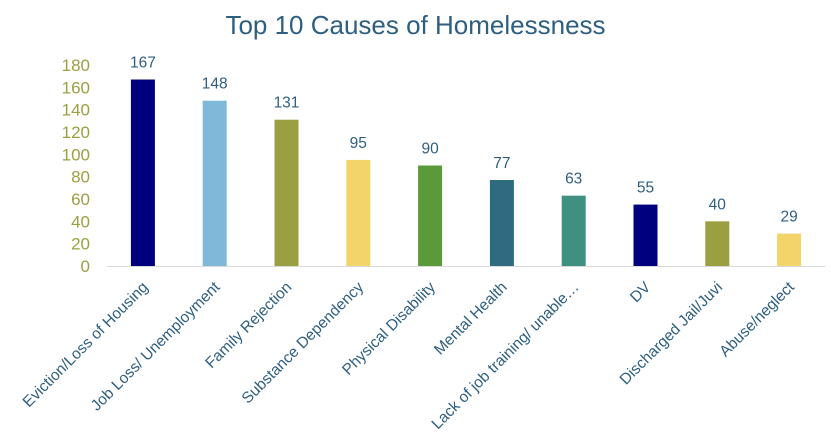  I want to click on y-tick-label: 160, so click(76, 87).